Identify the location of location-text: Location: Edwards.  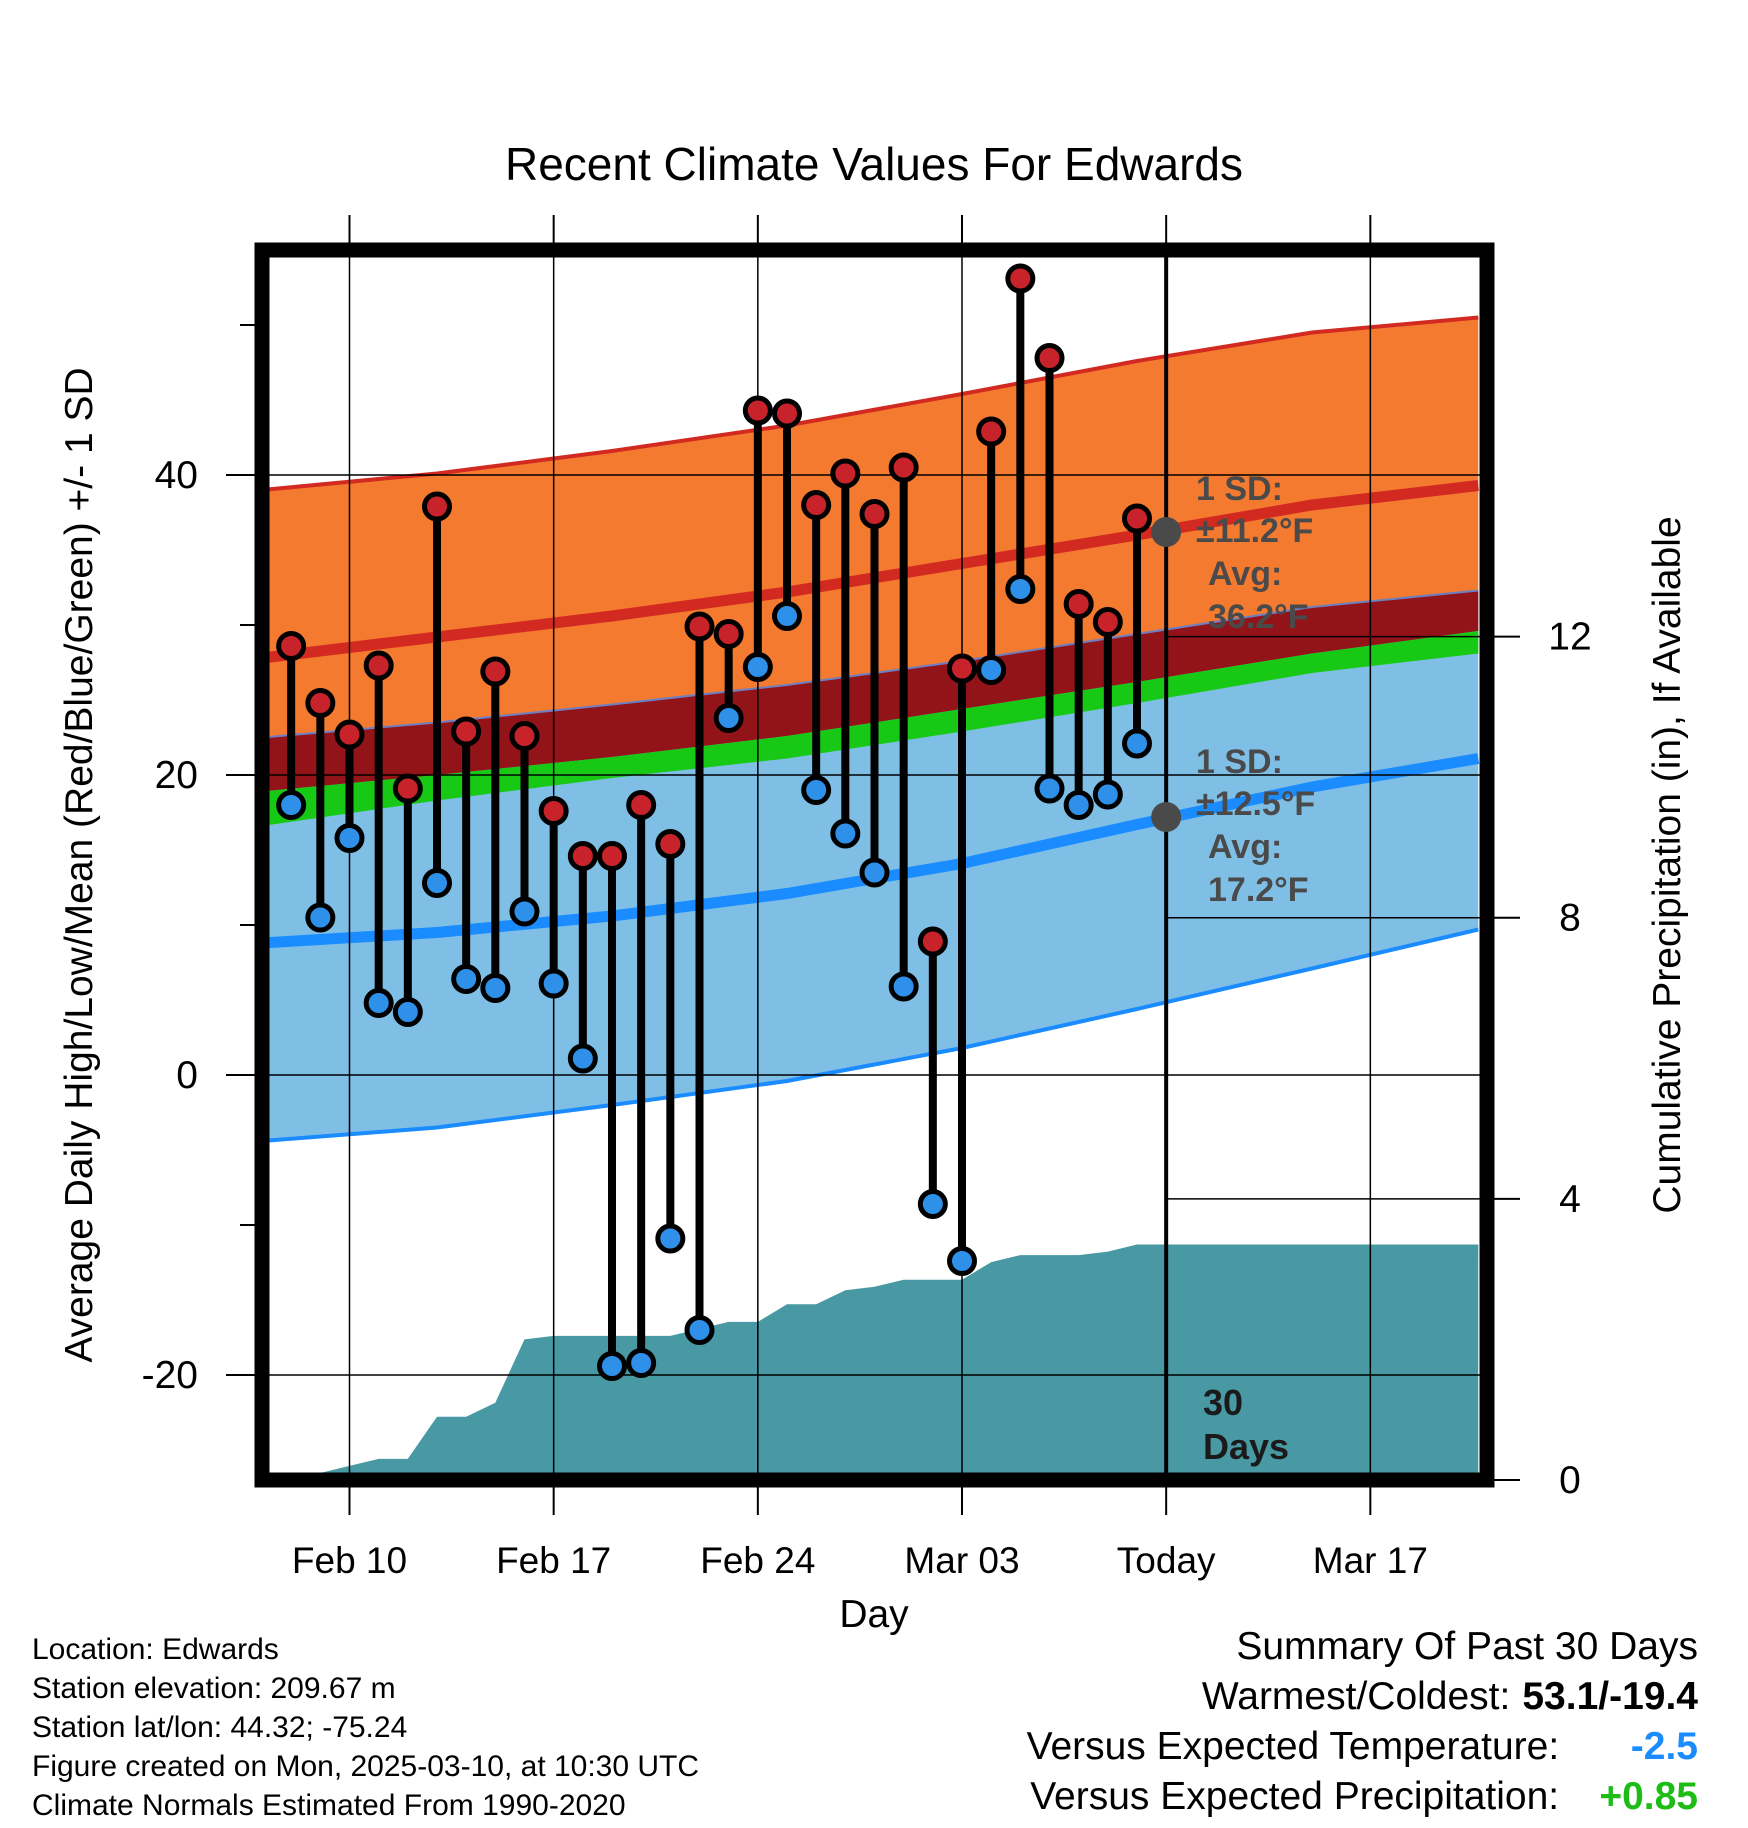
(155, 1649).